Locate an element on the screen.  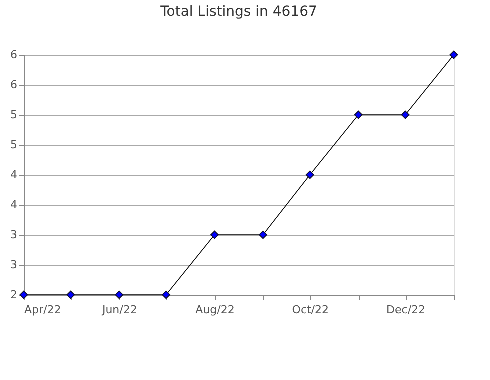
x-tick-label: Oct/22 is located at coordinates (311, 310).